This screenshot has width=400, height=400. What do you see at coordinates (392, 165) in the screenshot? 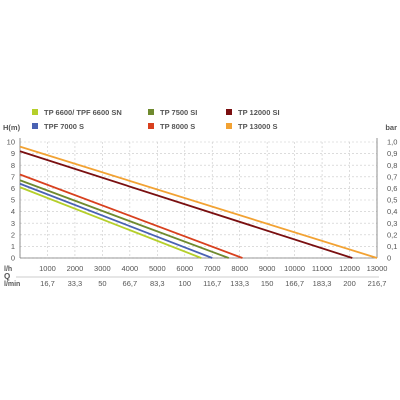
I see `y-right-tick-label: 0,8` at bounding box center [392, 165].